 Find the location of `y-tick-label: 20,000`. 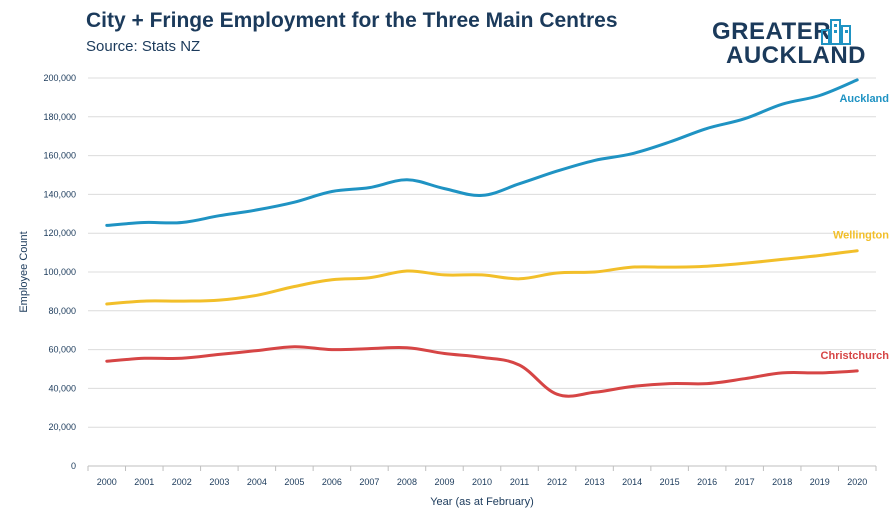

y-tick-label: 20,000 is located at coordinates (62, 427).